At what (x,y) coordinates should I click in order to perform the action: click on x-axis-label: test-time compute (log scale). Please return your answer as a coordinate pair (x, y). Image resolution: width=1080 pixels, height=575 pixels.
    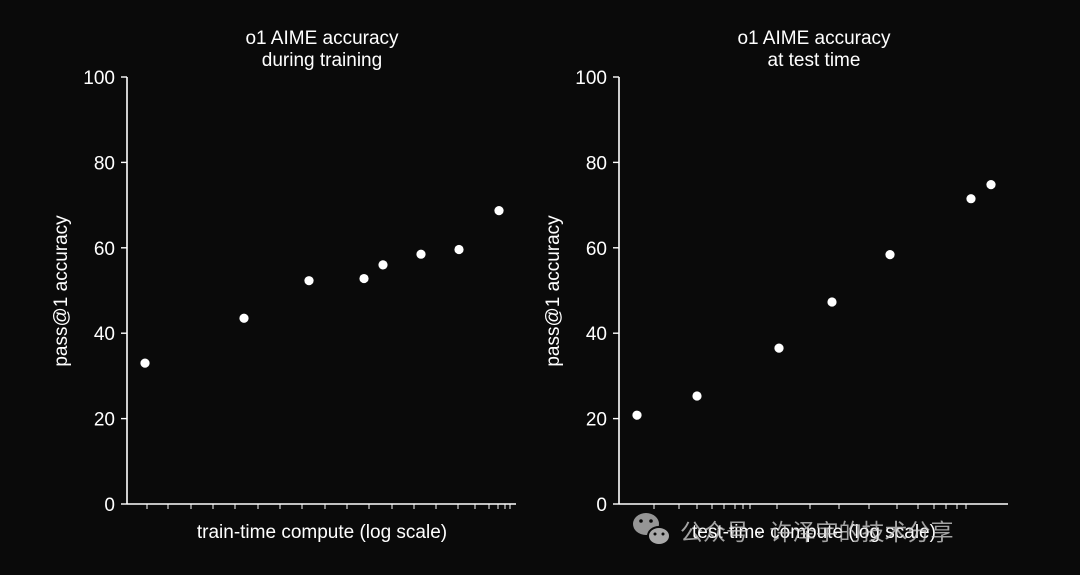
    Looking at the image, I should click on (814, 532).